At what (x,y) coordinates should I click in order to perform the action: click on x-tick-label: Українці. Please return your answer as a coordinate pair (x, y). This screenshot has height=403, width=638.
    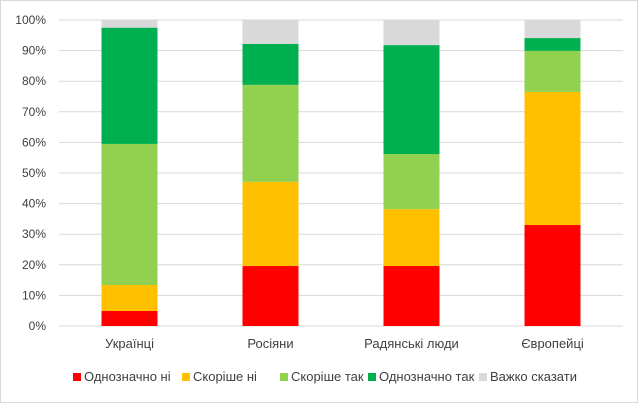
    Looking at the image, I should click on (129, 343).